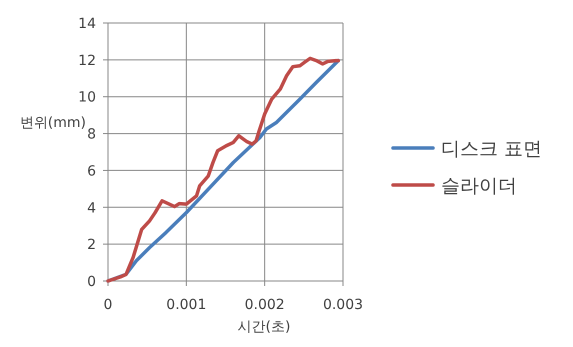 This screenshot has height=347, width=573. I want to click on x-axis-title: 시간(초), so click(264, 327).